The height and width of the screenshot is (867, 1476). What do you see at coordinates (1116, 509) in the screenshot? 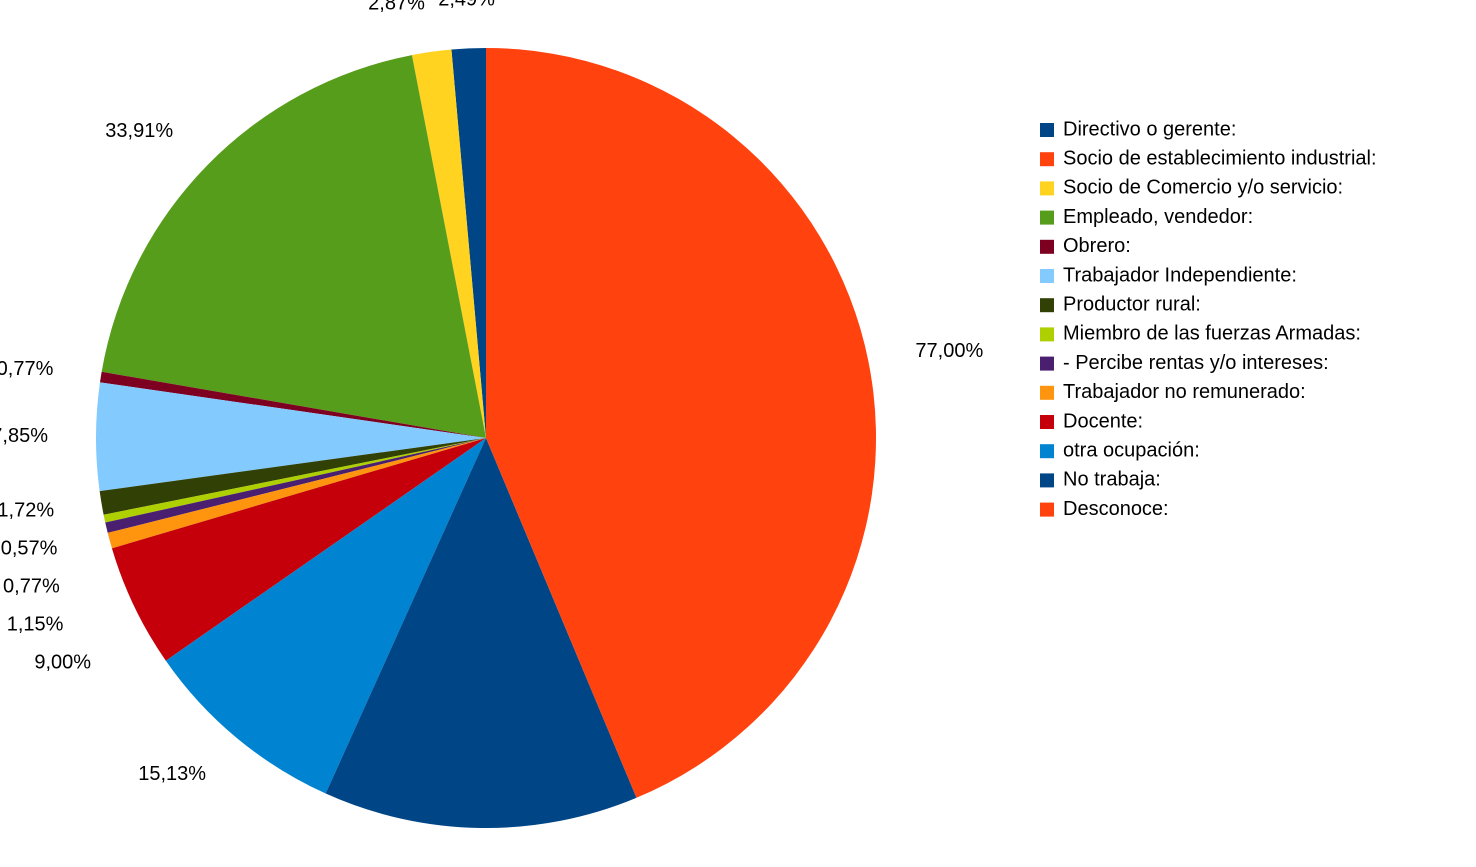
I see `legend-label: Desconoce:` at bounding box center [1116, 509].